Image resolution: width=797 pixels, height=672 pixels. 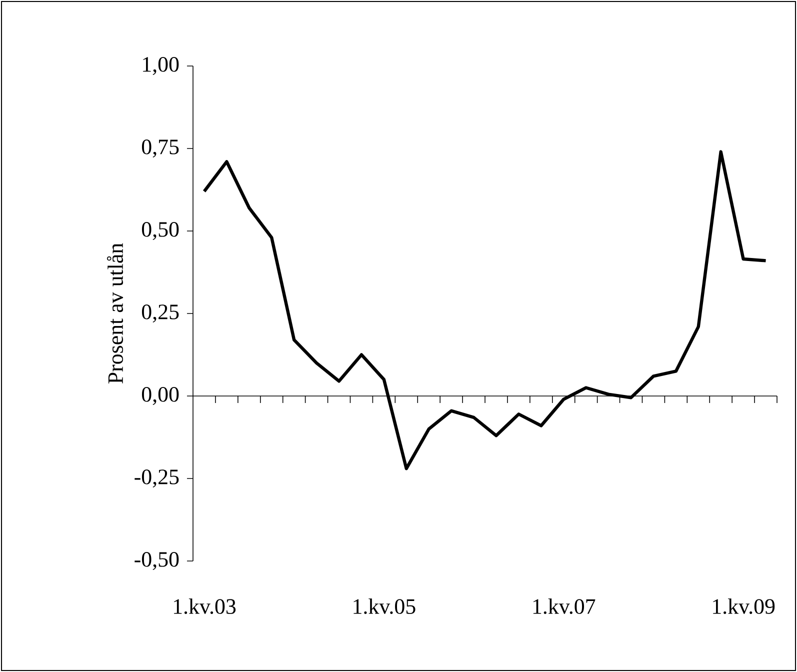 I want to click on x-tick-label: 1.kv.07, so click(x=564, y=606).